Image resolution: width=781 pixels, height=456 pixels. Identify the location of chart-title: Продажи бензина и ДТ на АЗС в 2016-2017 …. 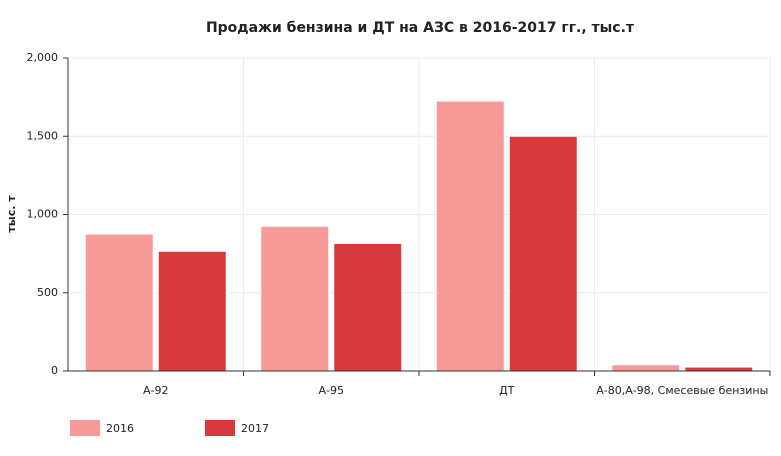
(420, 28).